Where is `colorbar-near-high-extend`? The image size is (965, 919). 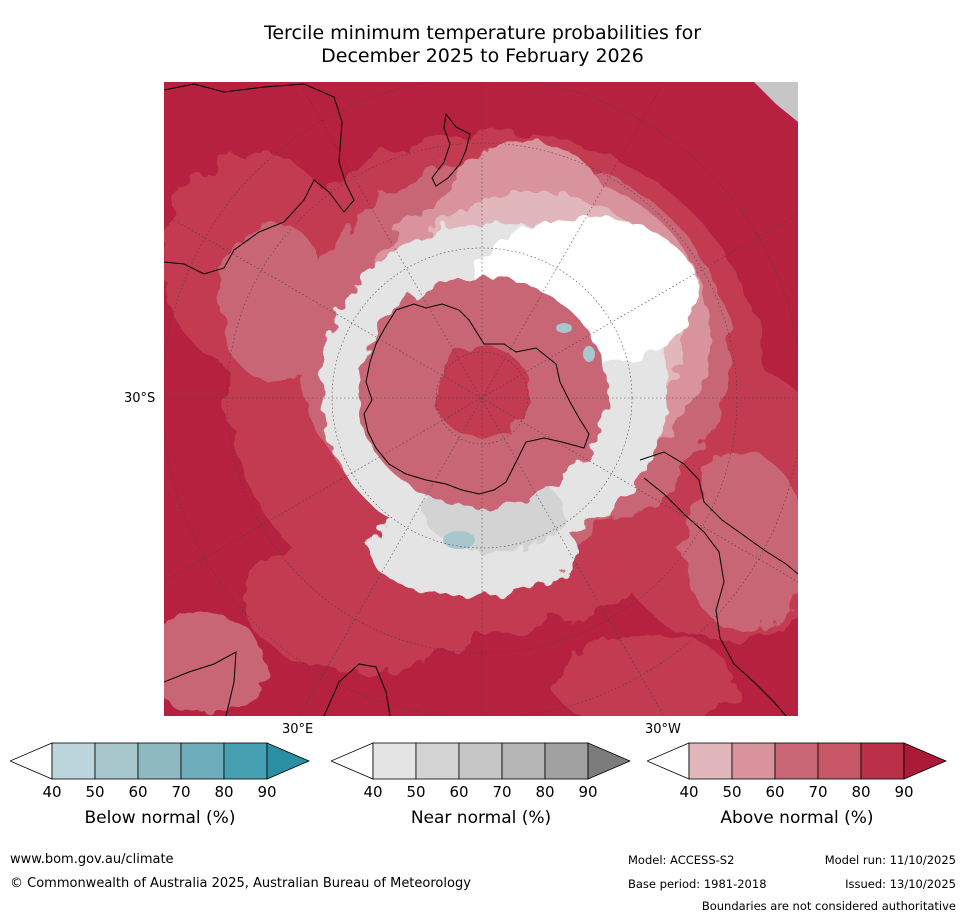 colorbar-near-high-extend is located at coordinates (609, 761).